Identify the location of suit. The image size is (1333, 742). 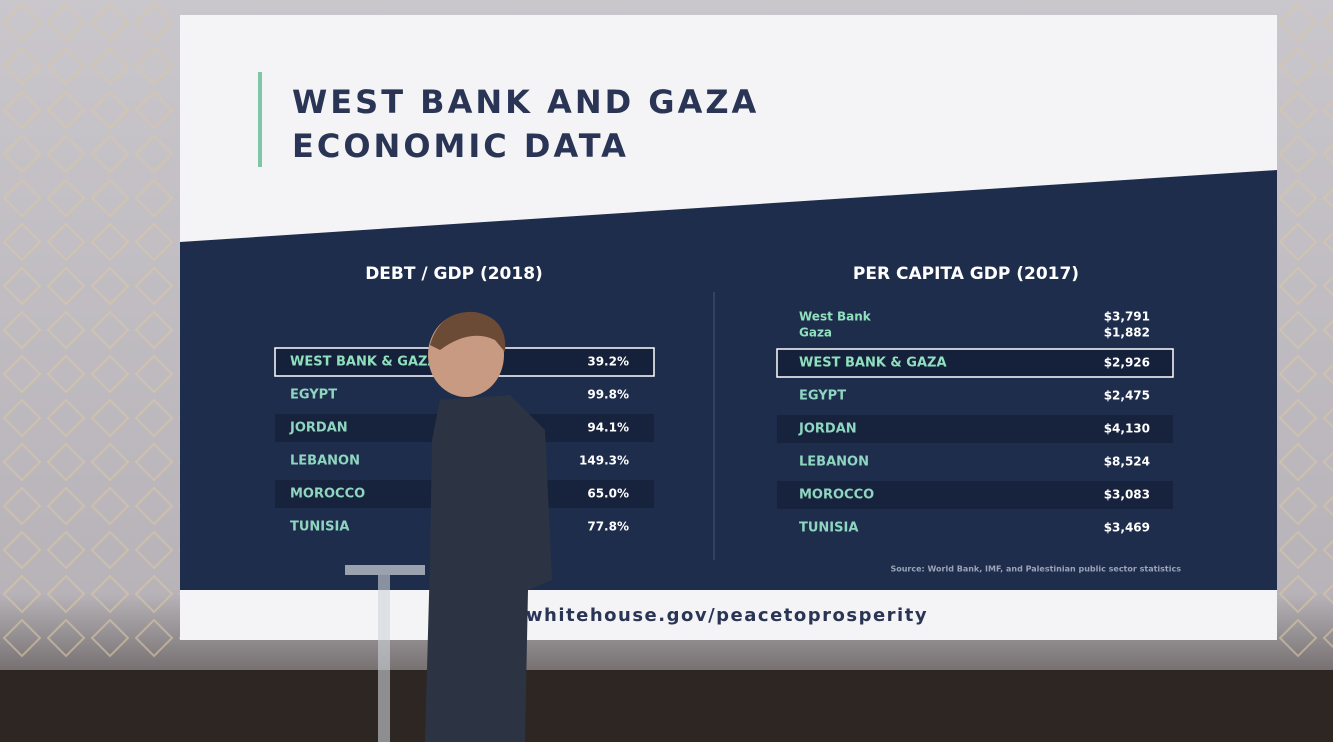
(488, 568).